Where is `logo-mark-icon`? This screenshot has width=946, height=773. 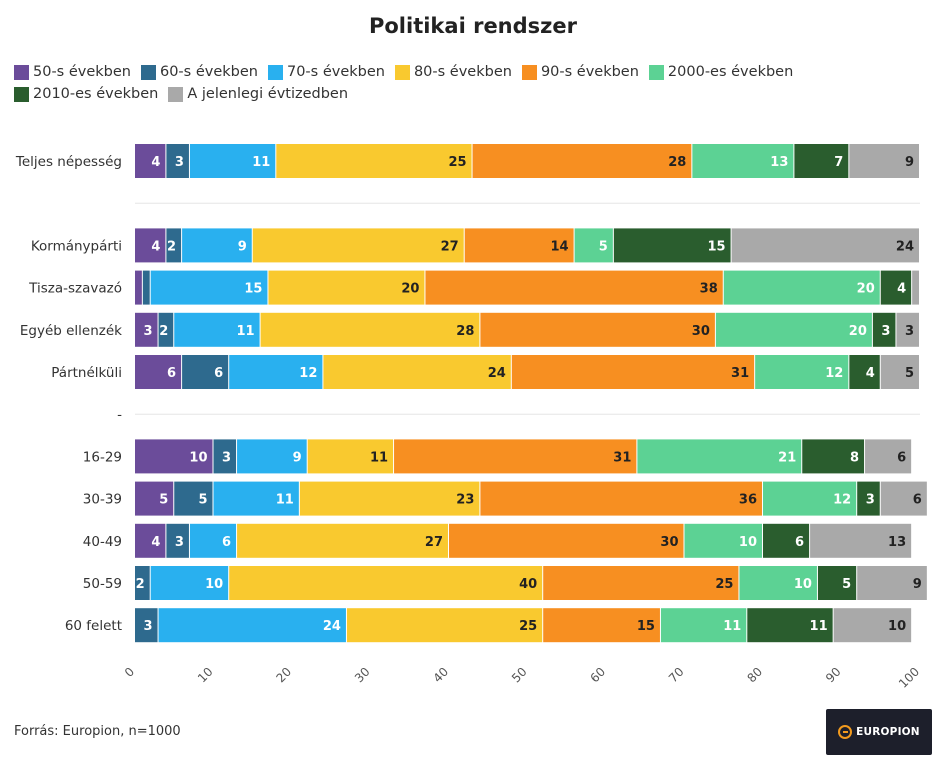
logo-mark-icon is located at coordinates (845, 732).